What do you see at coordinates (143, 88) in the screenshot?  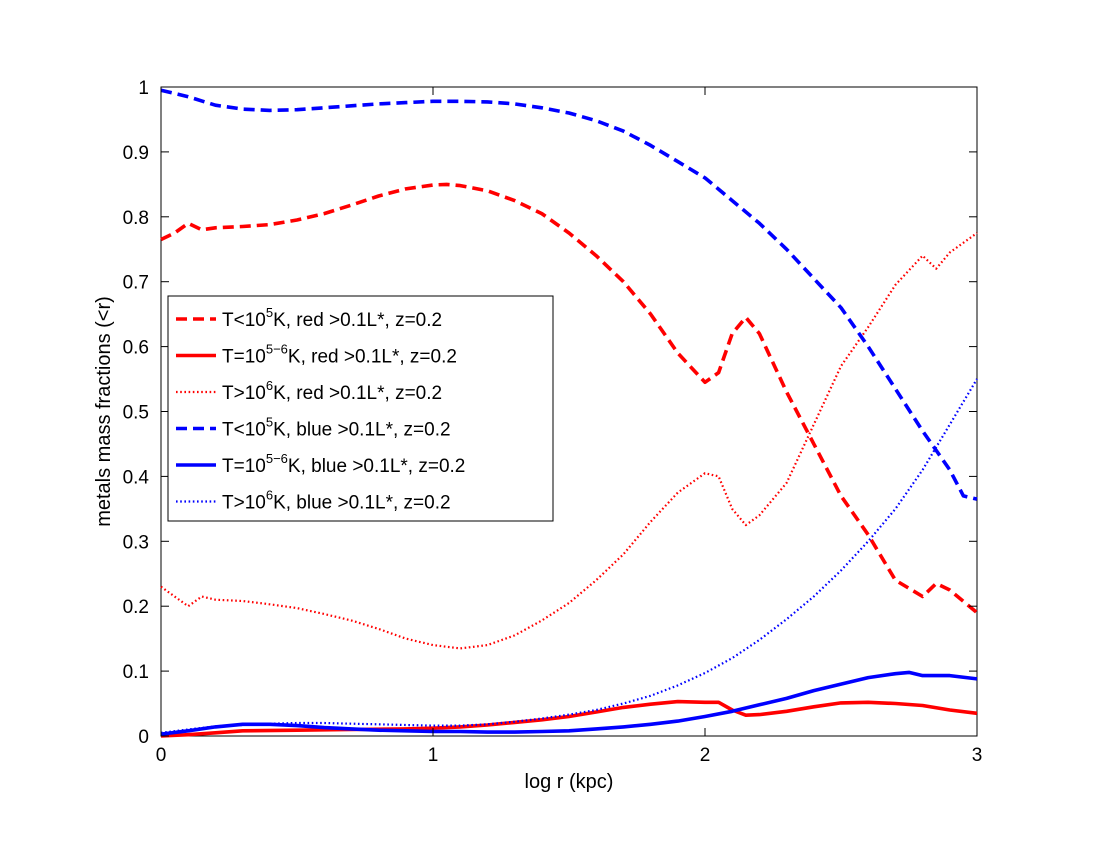 I see `y-tick-label: 1` at bounding box center [143, 88].